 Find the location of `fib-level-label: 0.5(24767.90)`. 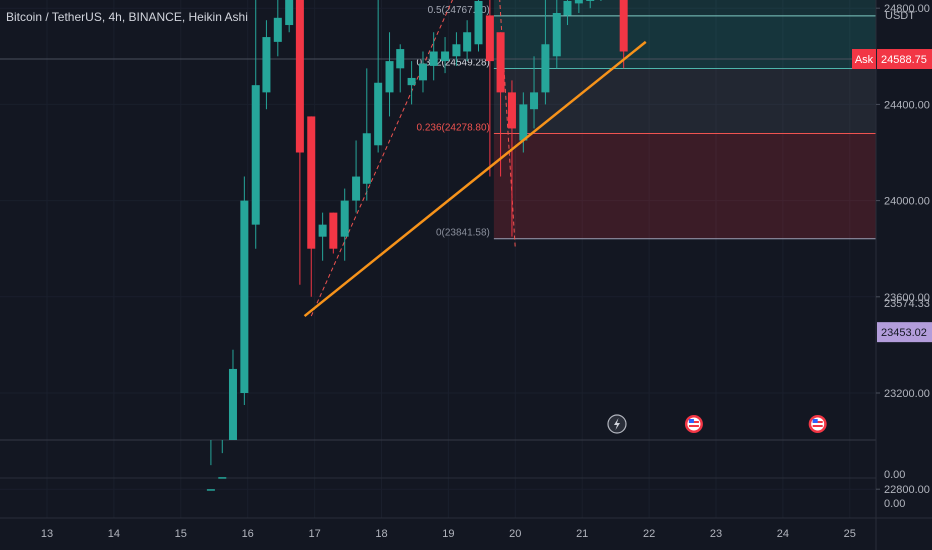

fib-level-label: 0.5(24767.90) is located at coordinates (459, 10).